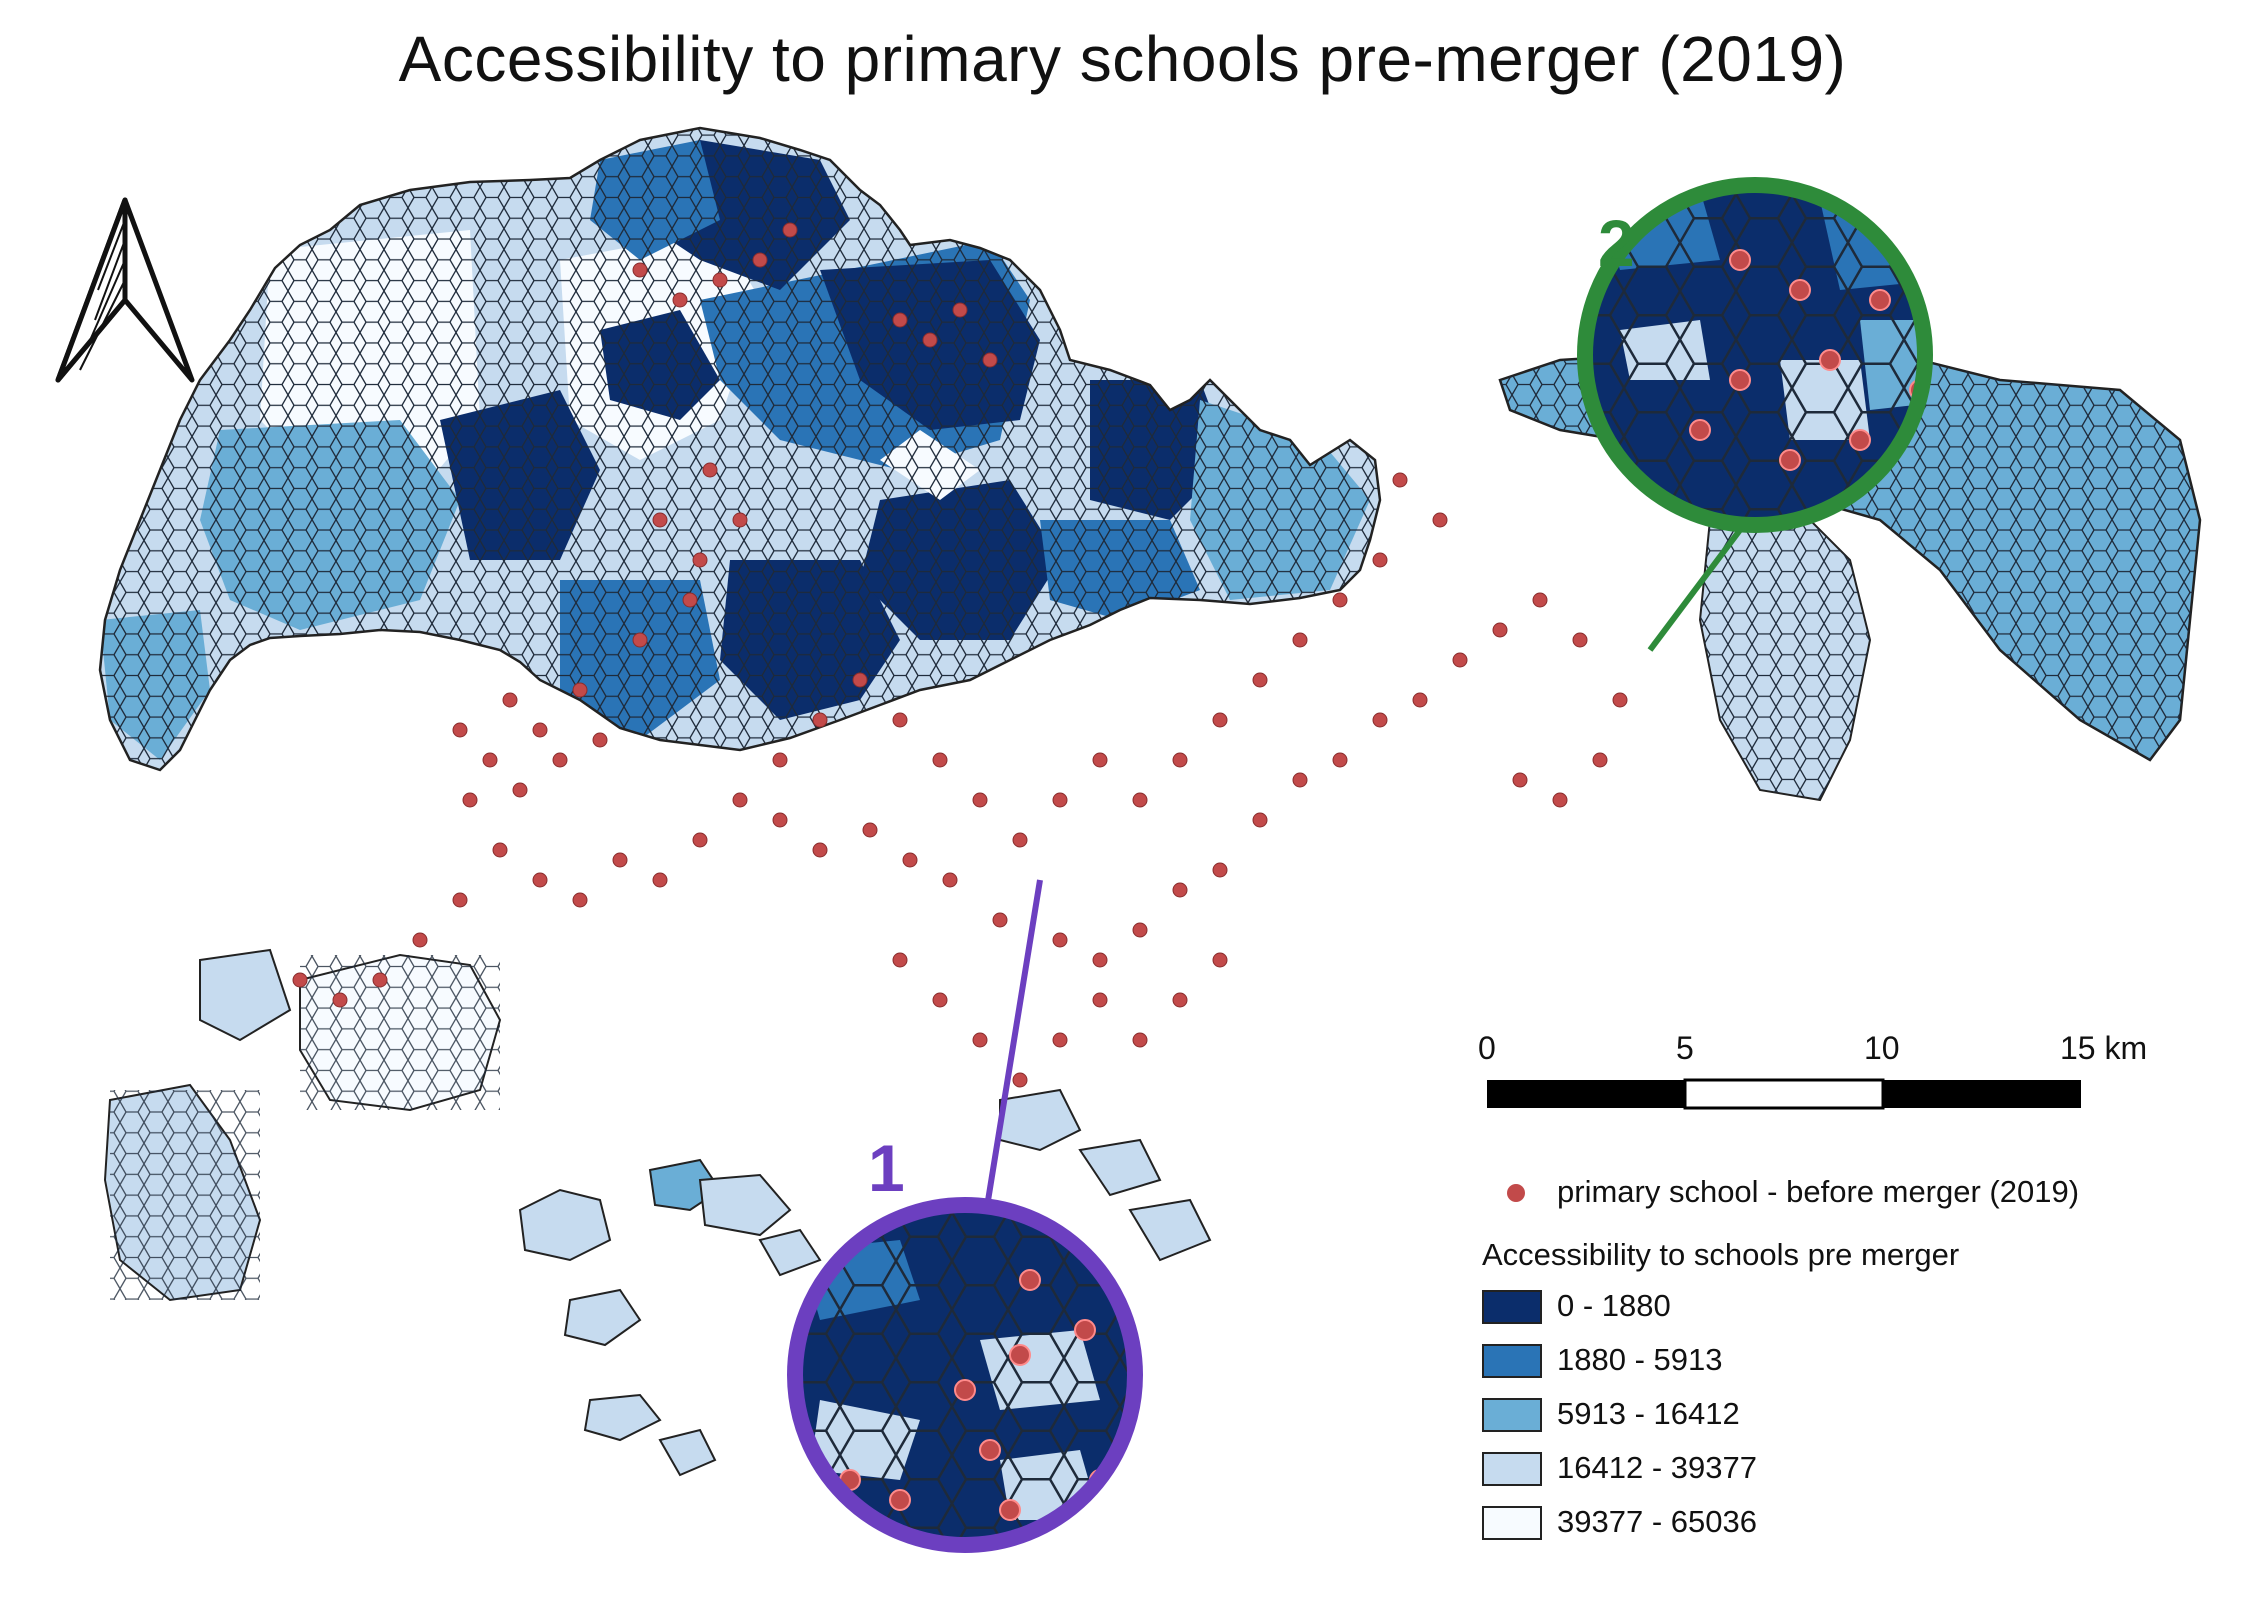  I want to click on callout-number-1: 1, so click(886, 1168).